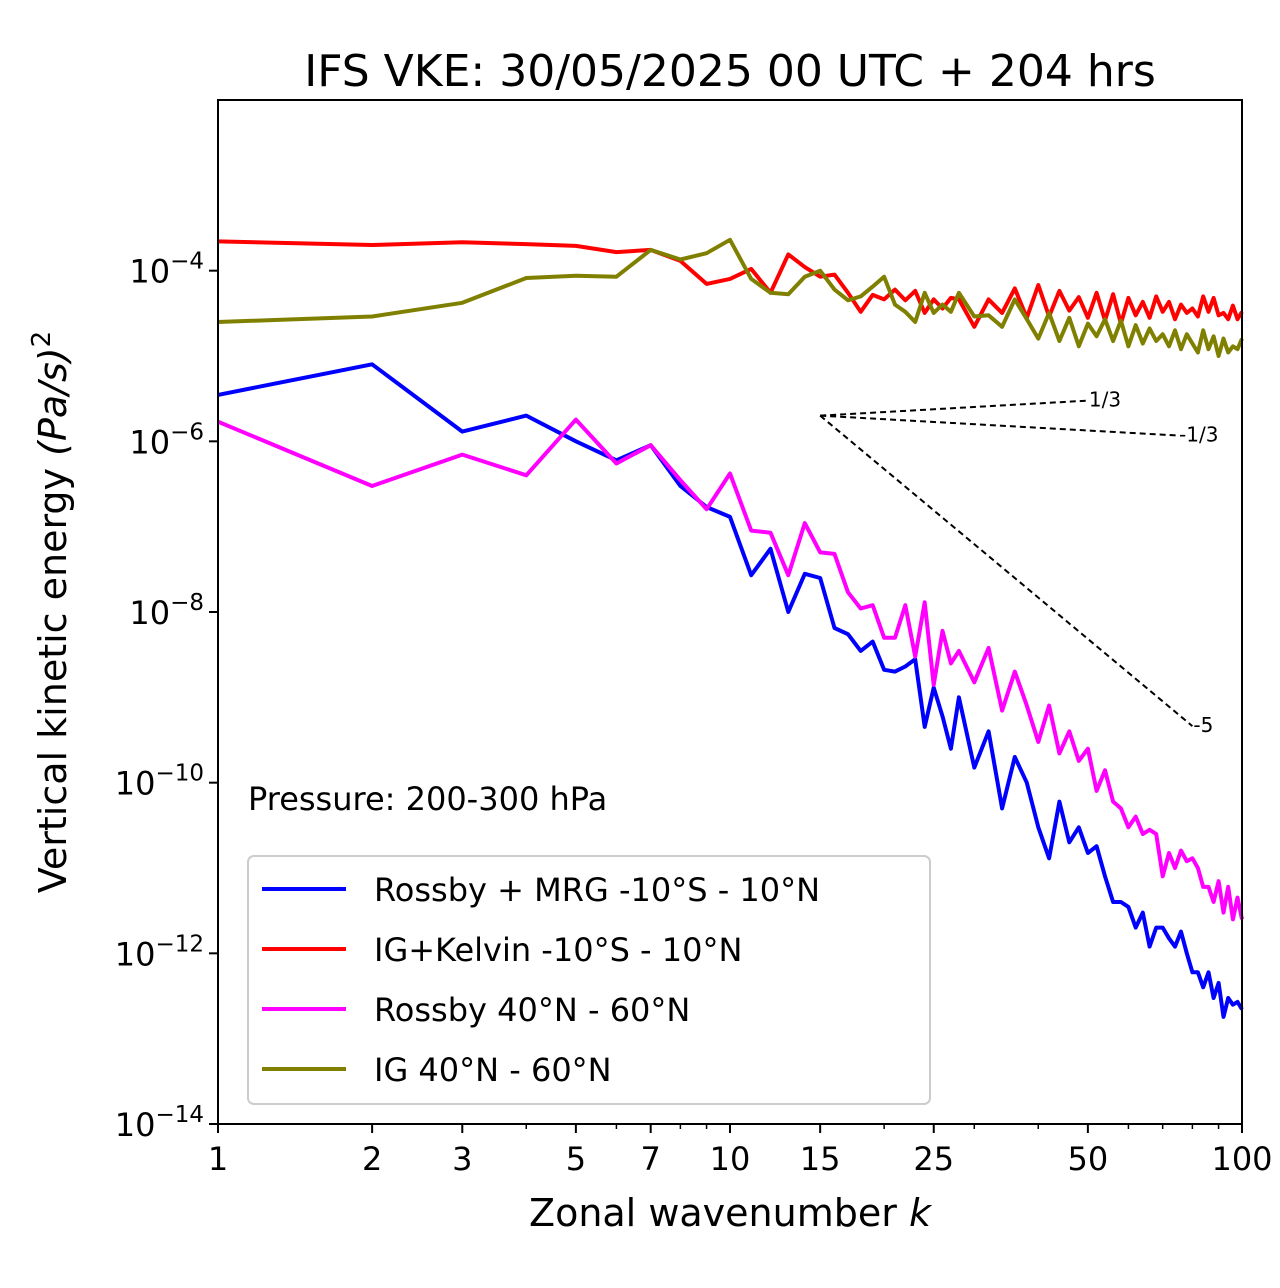  What do you see at coordinates (576, 1159) in the screenshot?
I see `x-tick-label: 5` at bounding box center [576, 1159].